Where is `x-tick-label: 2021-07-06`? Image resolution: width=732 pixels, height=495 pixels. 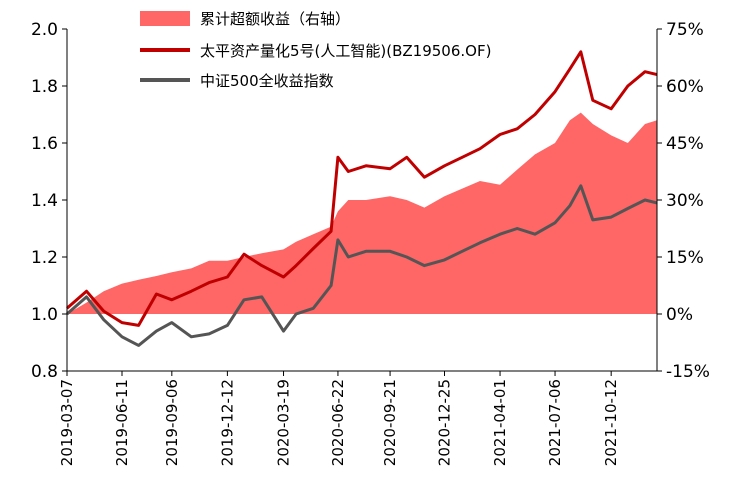 x-tick-label: 2021-07-06 is located at coordinates (555, 422).